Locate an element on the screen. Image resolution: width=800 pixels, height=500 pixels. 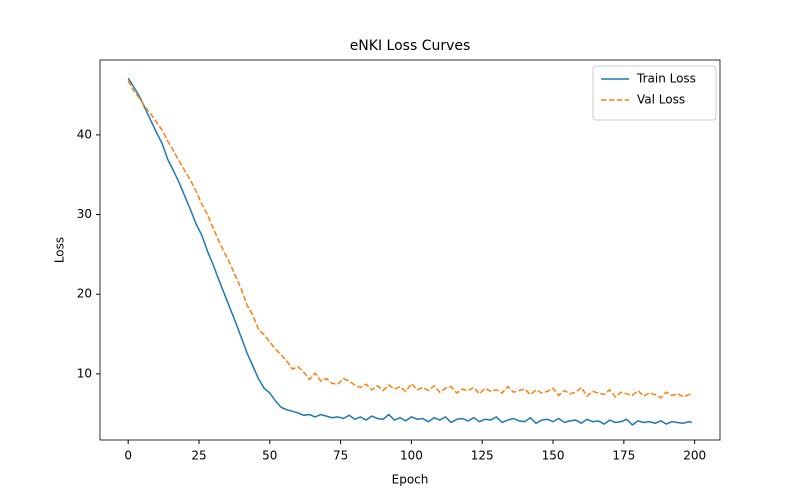
chart-title: eNKI Loss Curves is located at coordinates (410, 46).